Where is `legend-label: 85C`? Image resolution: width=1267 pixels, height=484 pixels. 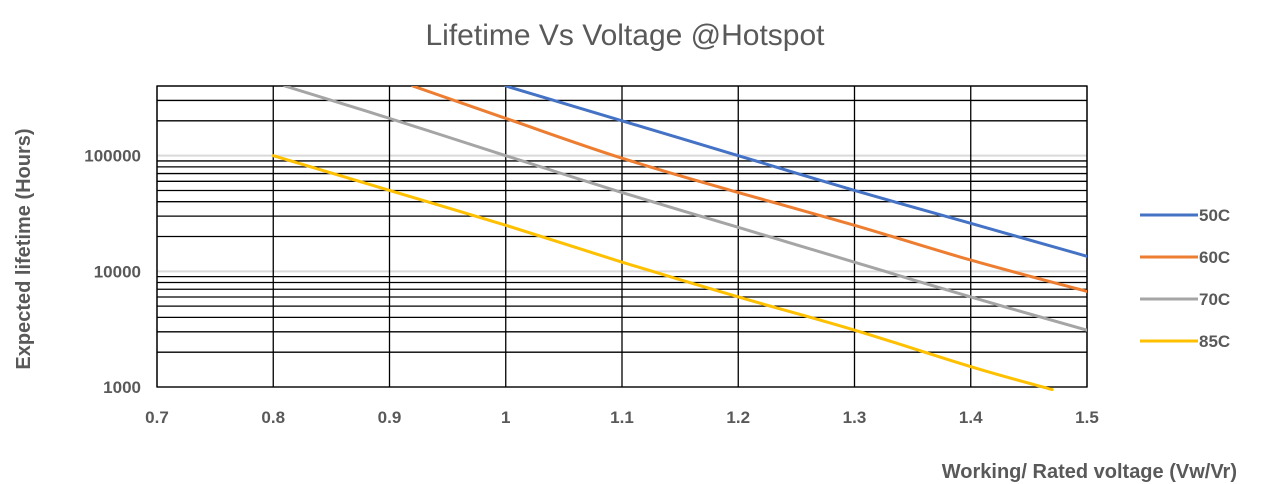 legend-label: 85C is located at coordinates (1214, 341).